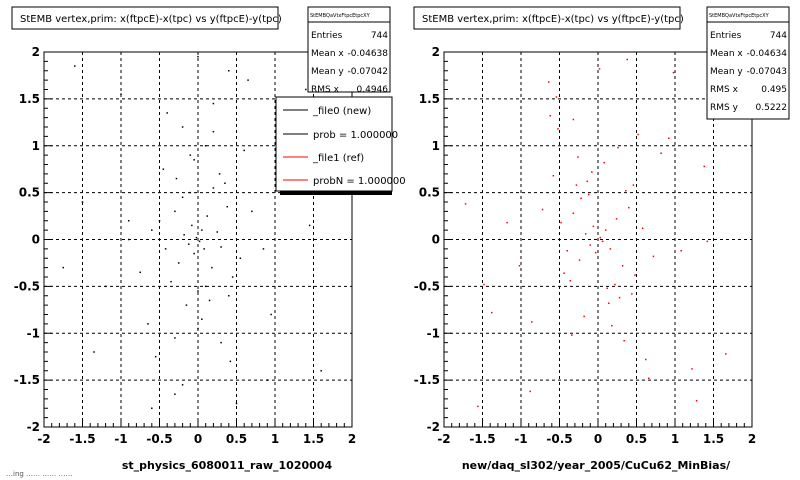  I want to click on right-ytick-label-1: -1.5, so click(427, 380).